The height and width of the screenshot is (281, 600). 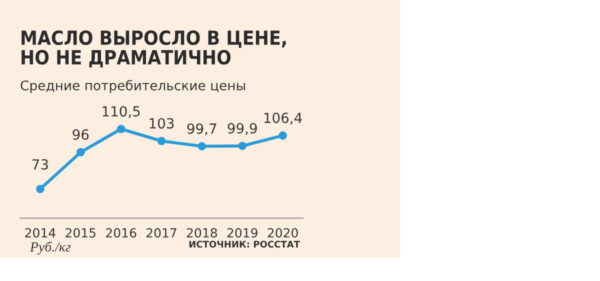 What do you see at coordinates (161, 233) in the screenshot?
I see `x-tick-label: 2017` at bounding box center [161, 233].